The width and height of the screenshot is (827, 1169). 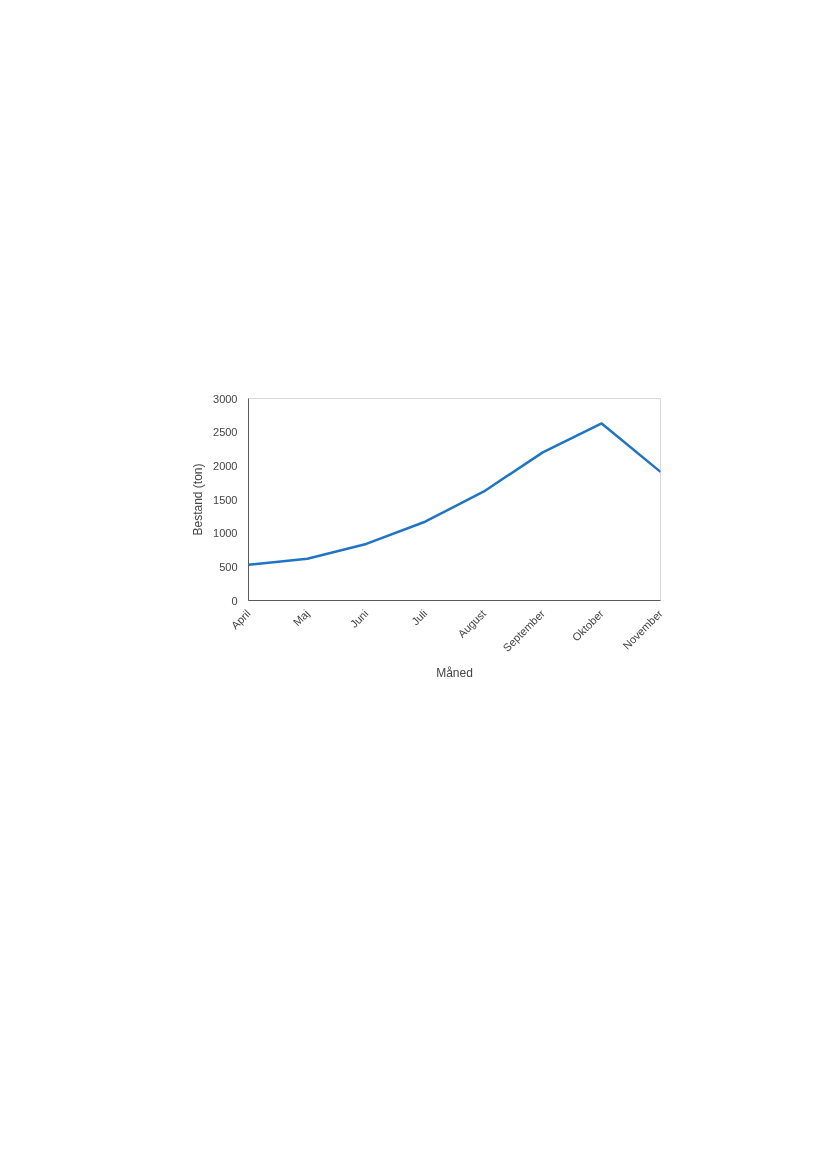 I want to click on line-series, so click(x=454, y=494).